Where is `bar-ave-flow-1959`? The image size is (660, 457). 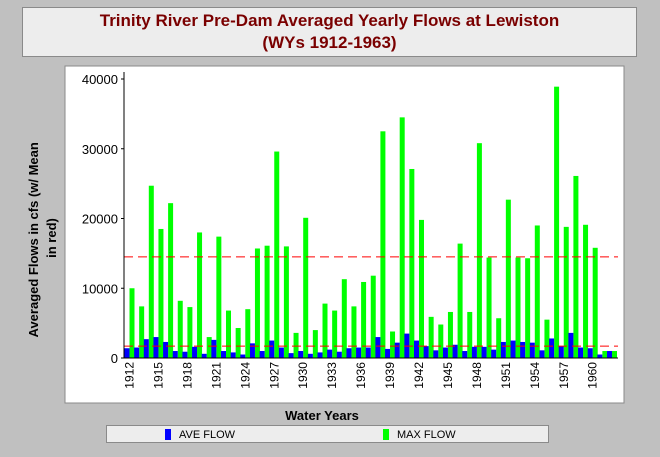
bar-ave-flow-1959 is located at coordinates (581, 352).